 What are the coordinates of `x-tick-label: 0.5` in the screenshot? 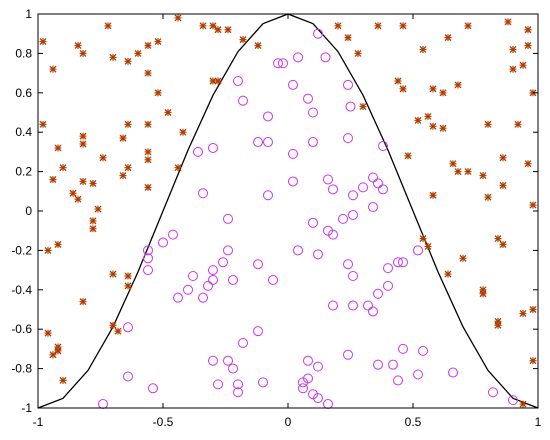 It's located at (413, 422).